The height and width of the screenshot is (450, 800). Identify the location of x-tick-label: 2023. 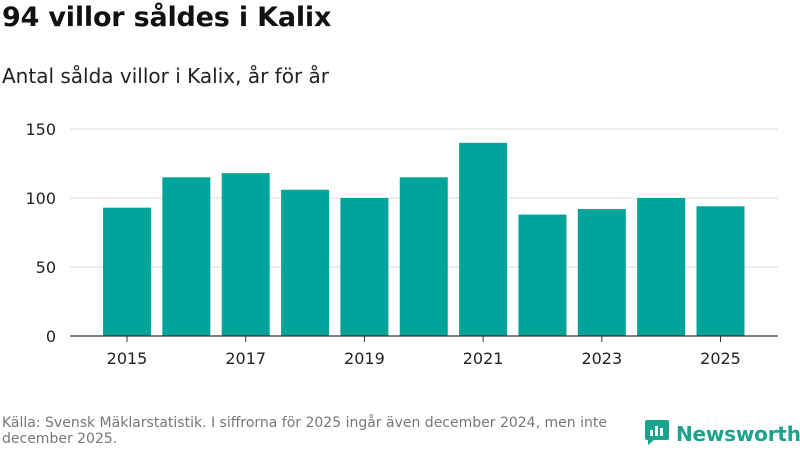
(601, 358).